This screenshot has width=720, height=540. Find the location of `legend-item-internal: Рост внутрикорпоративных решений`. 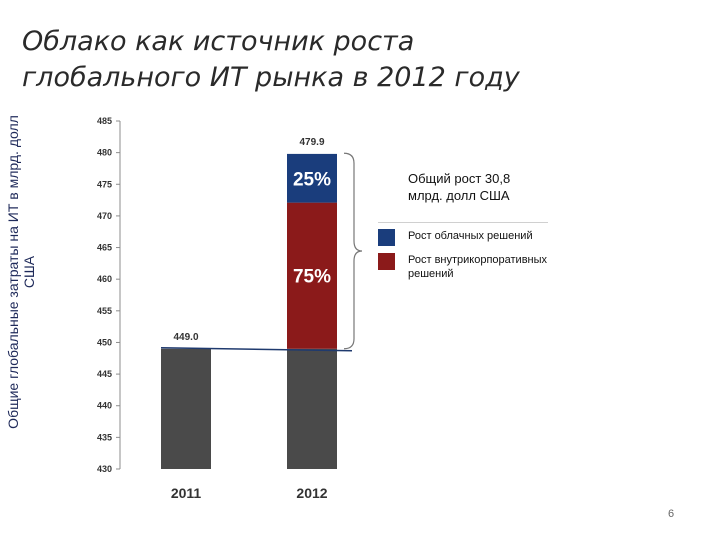

legend-item-internal: Рост внутрикорпоративных решений is located at coordinates (463, 267).